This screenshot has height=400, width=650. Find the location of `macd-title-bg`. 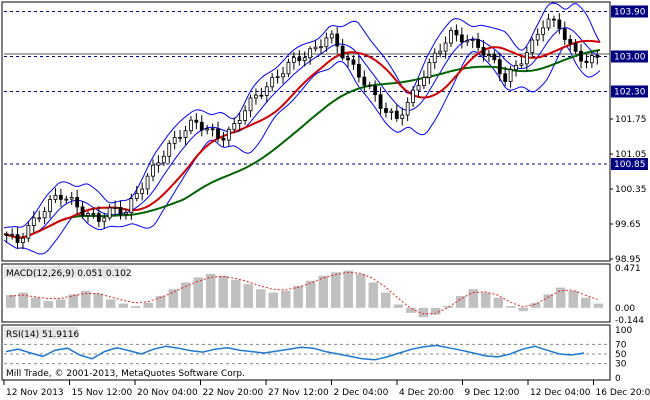

macd-title-bg is located at coordinates (66, 272).